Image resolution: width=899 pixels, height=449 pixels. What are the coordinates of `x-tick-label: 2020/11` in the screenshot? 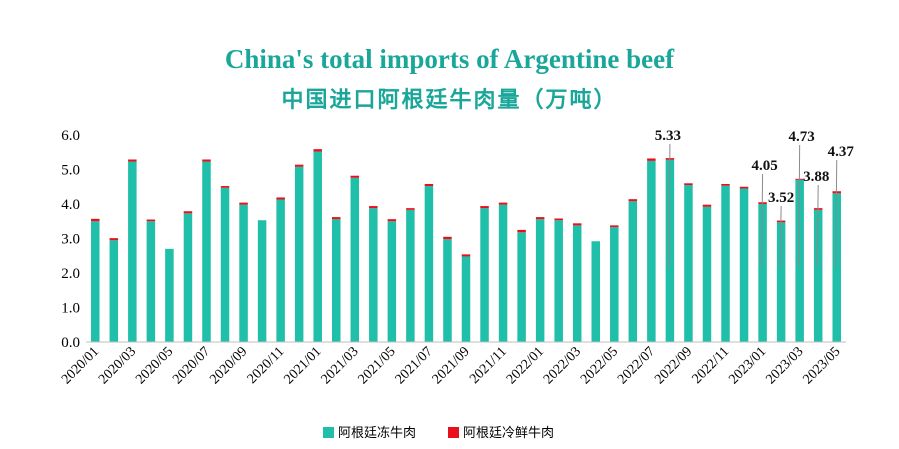 It's located at (266, 365).